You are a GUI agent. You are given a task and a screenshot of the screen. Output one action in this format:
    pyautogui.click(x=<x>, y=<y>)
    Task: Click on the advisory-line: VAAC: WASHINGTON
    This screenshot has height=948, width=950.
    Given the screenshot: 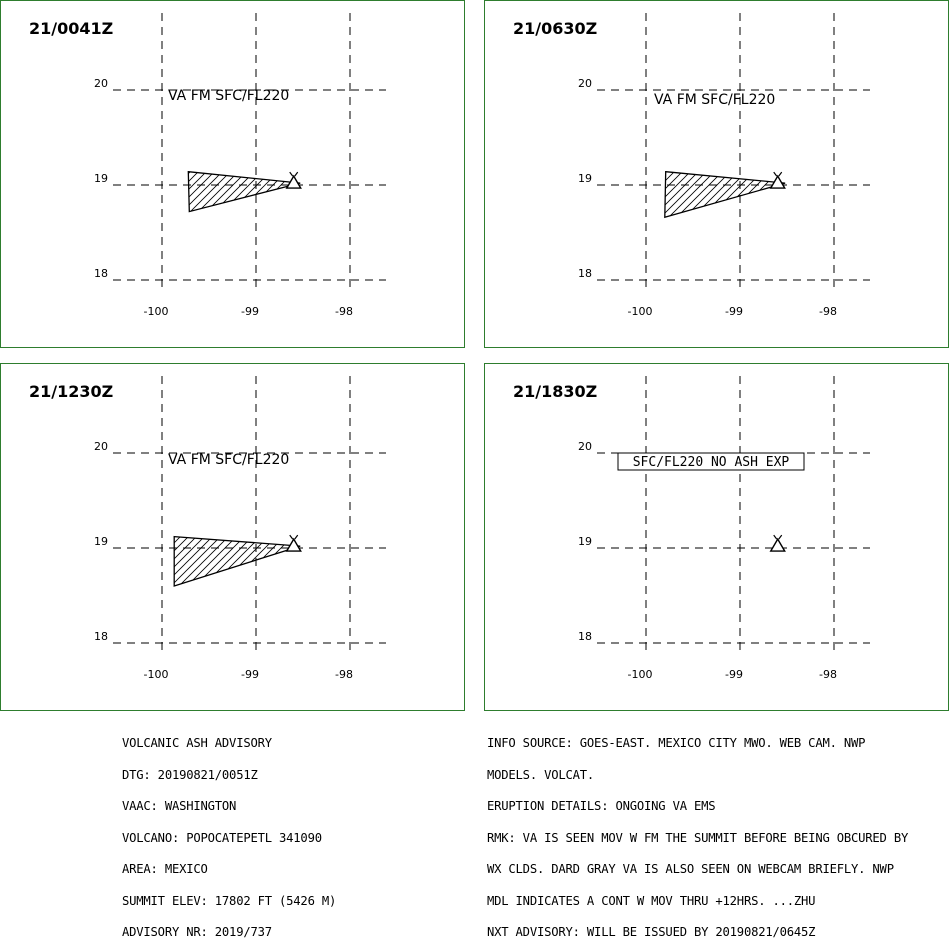 What is the action you would take?
    pyautogui.click(x=179, y=806)
    